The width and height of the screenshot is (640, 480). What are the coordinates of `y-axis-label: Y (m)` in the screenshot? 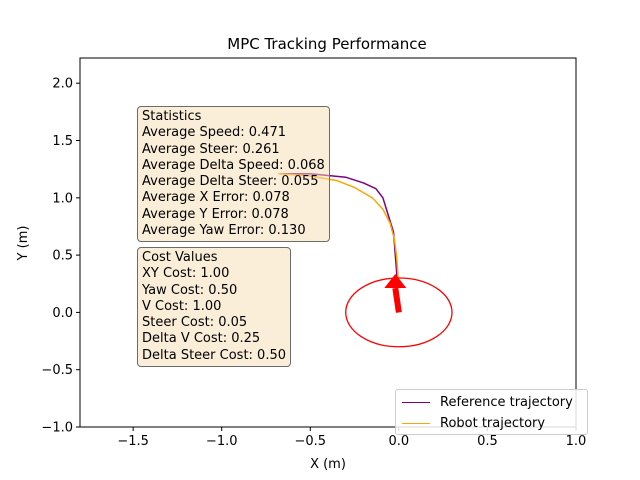 It's located at (23, 244).